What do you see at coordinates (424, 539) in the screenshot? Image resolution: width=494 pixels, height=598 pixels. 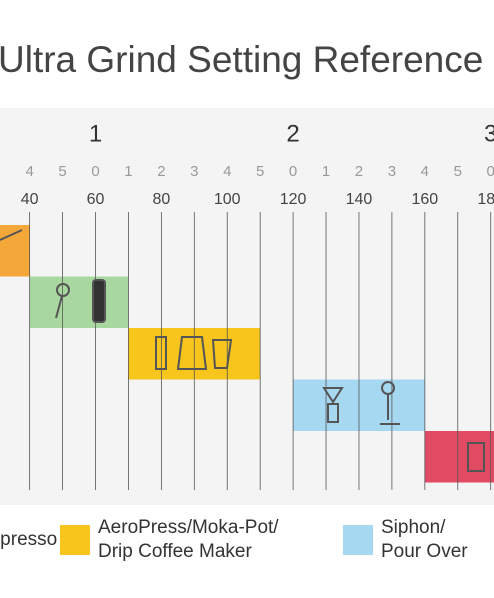 I see `legend-label: Siphon/Pour Over` at bounding box center [424, 539].